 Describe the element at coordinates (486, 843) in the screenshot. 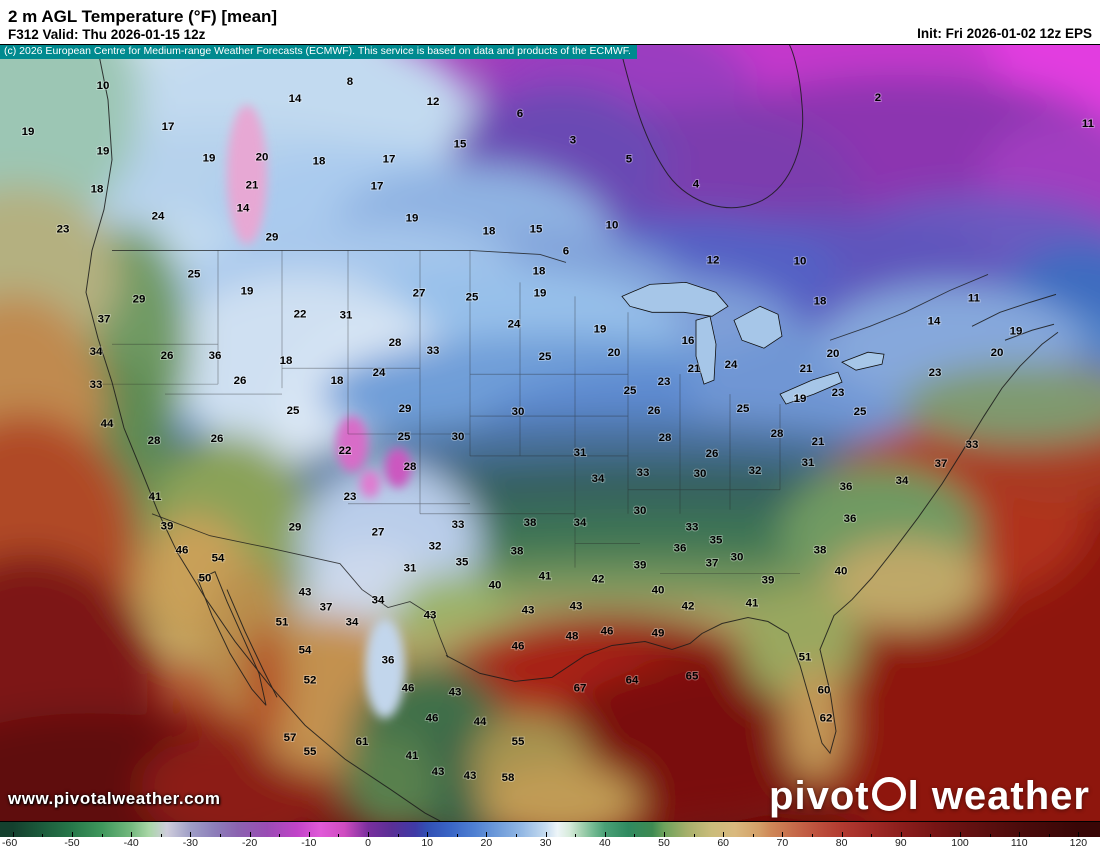

I see `colorbar-tick-label: 20` at that location.